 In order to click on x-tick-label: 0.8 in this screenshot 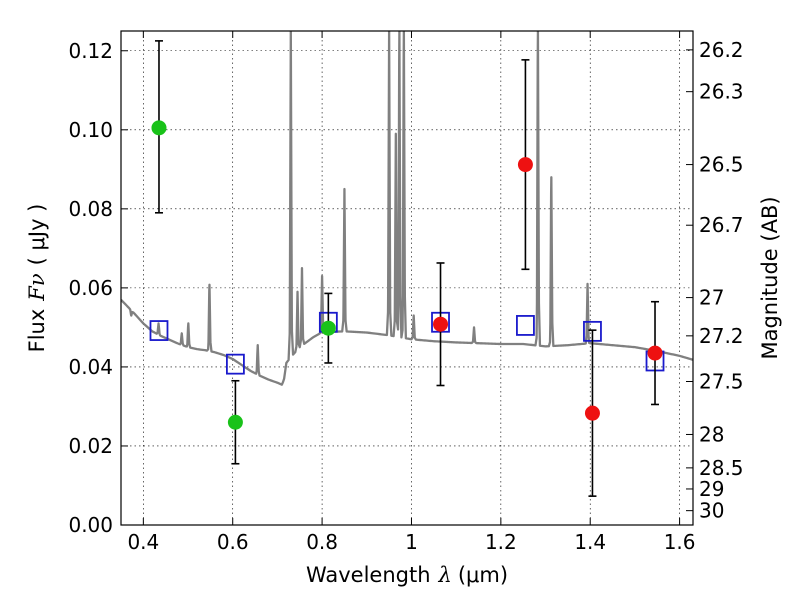, I will do `click(322, 542)`.